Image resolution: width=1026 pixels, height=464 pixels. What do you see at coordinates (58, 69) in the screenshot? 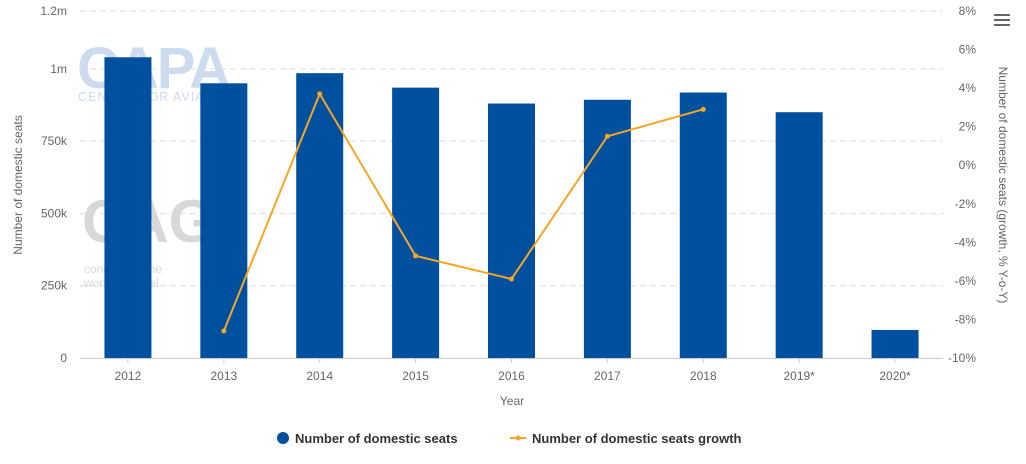
I see `y-tick-label: 1m` at bounding box center [58, 69].